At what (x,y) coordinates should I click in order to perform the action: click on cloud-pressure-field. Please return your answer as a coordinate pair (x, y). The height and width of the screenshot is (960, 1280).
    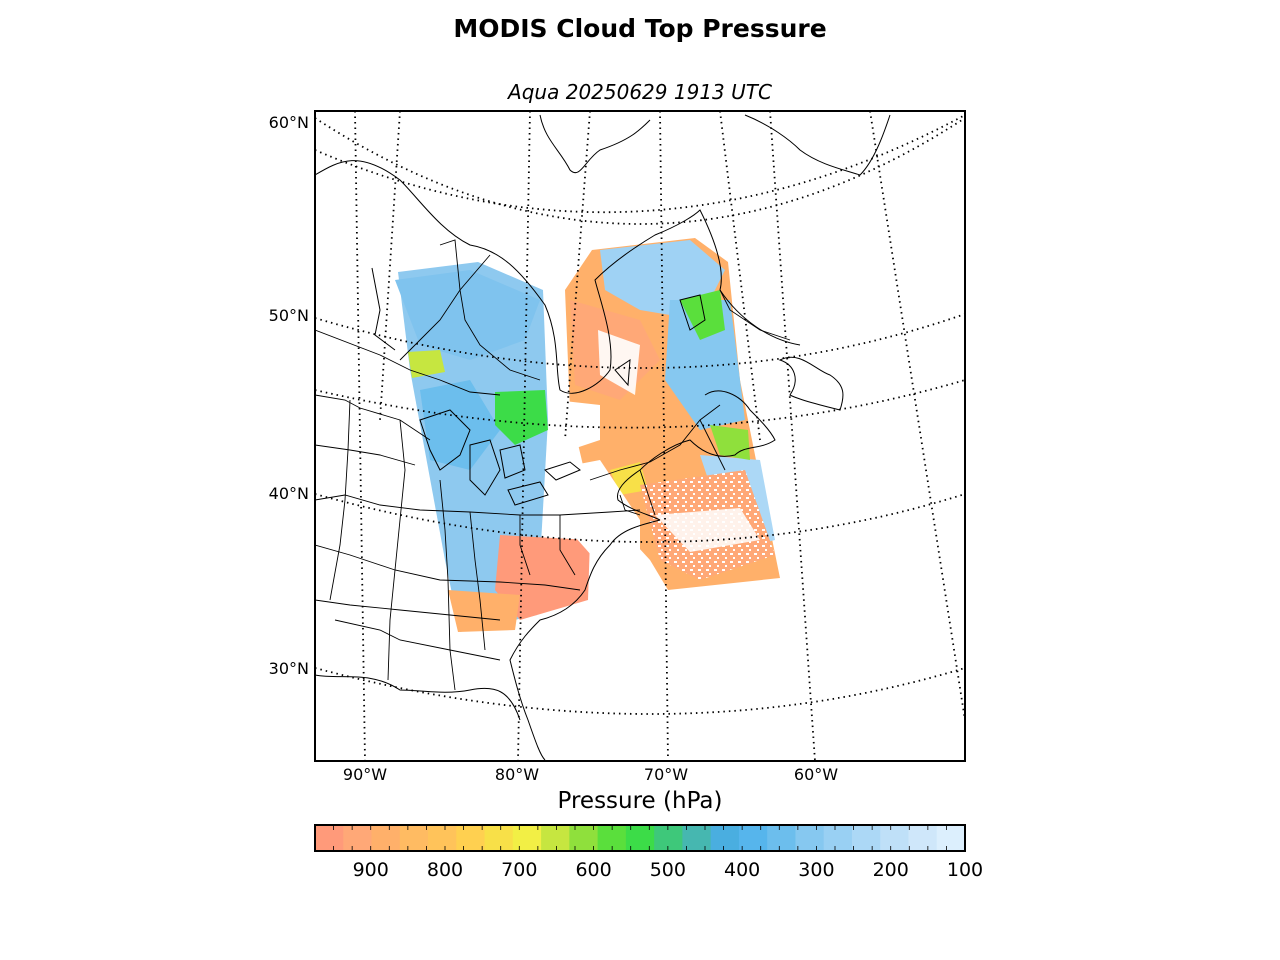
    Looking at the image, I should click on (587, 435).